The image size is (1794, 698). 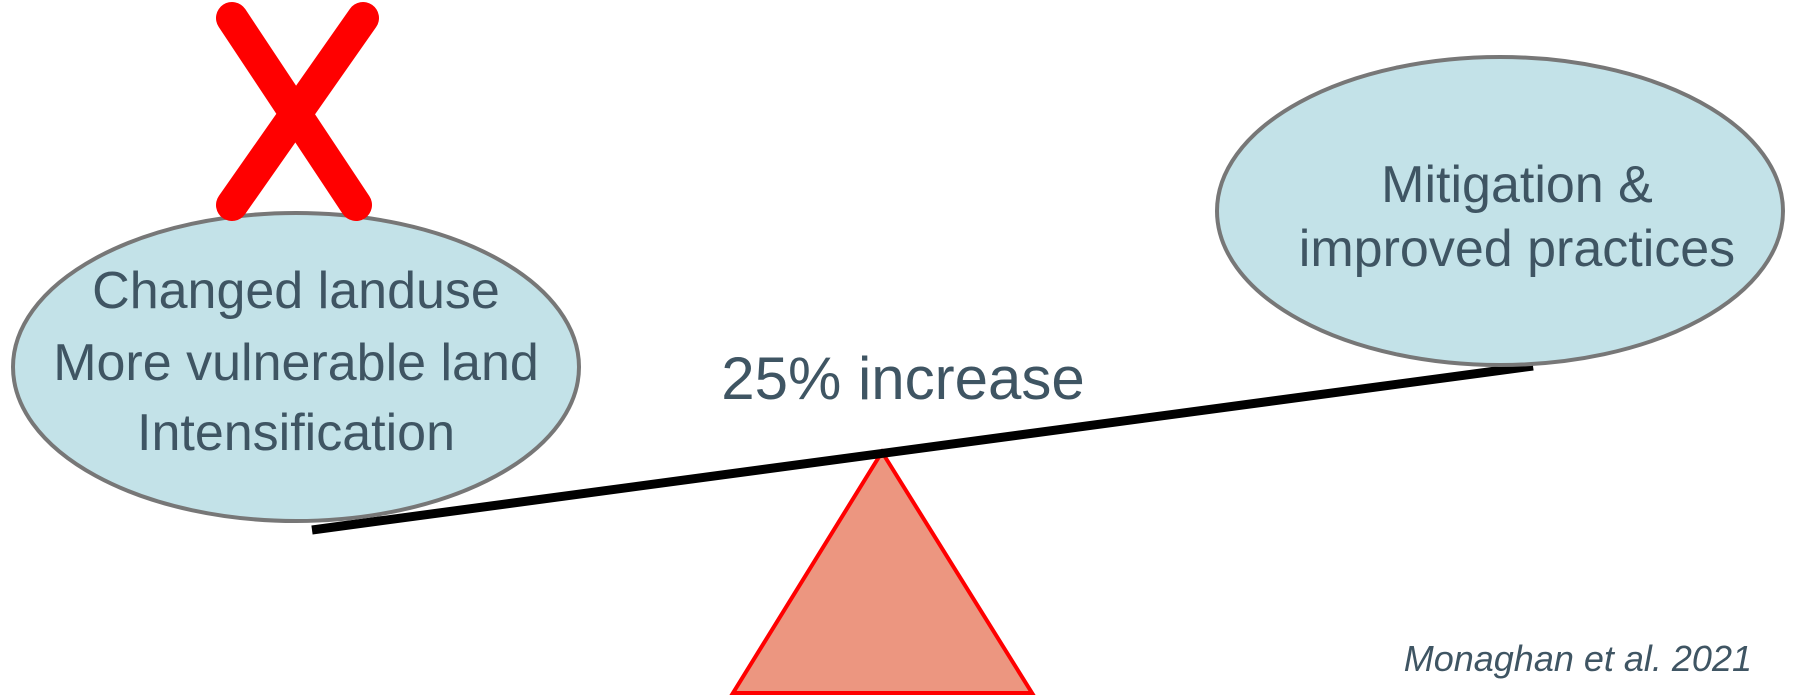 I want to click on citation: Monaghan et al. 2021, so click(x=1578, y=658).